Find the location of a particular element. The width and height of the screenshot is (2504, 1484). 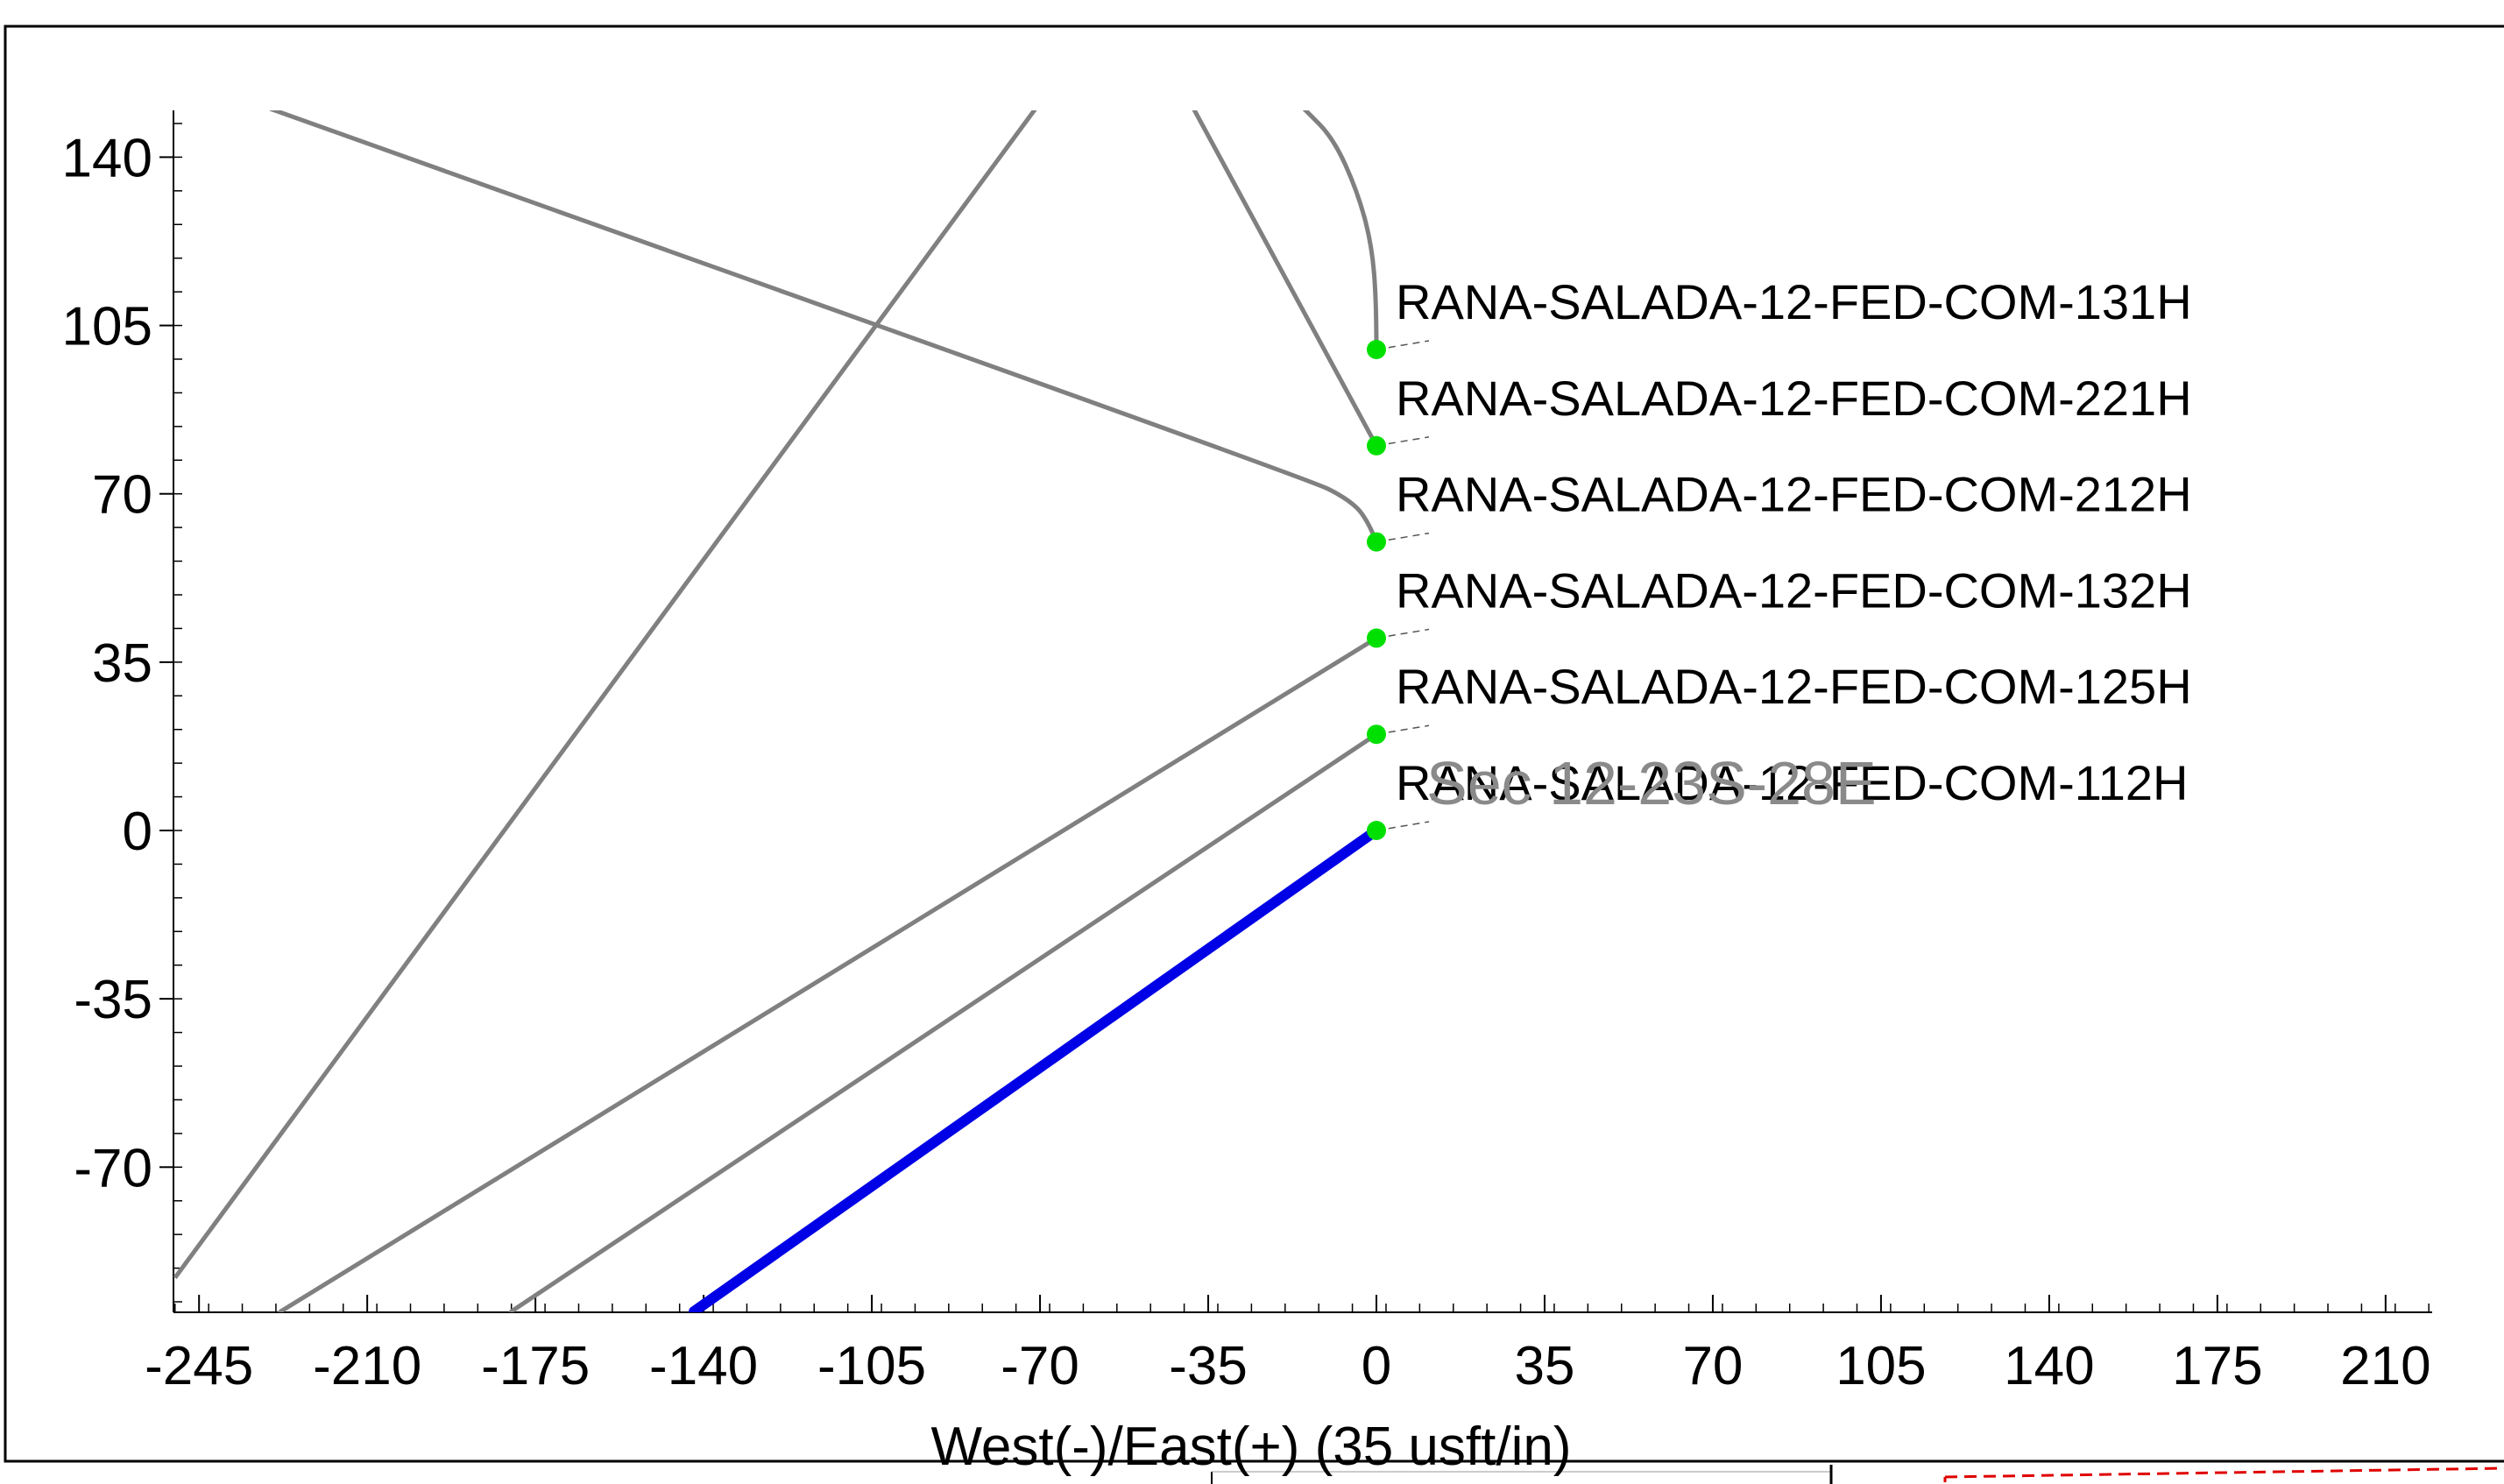

lease-boundary-dashed is located at coordinates (2224, 1472).